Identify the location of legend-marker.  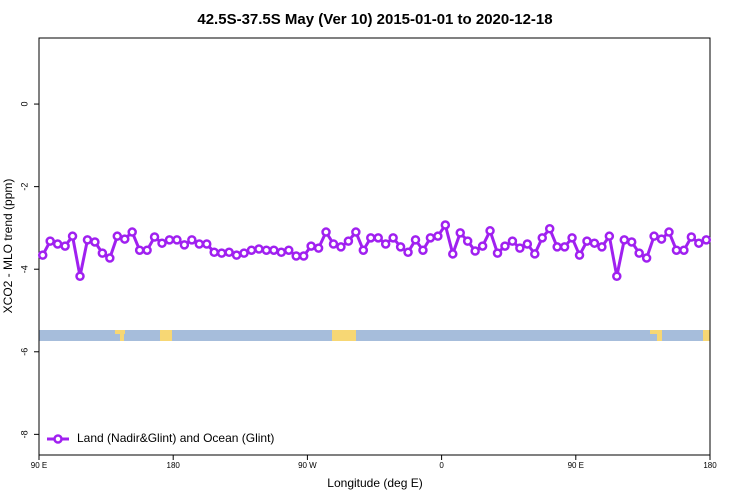
(58, 439).